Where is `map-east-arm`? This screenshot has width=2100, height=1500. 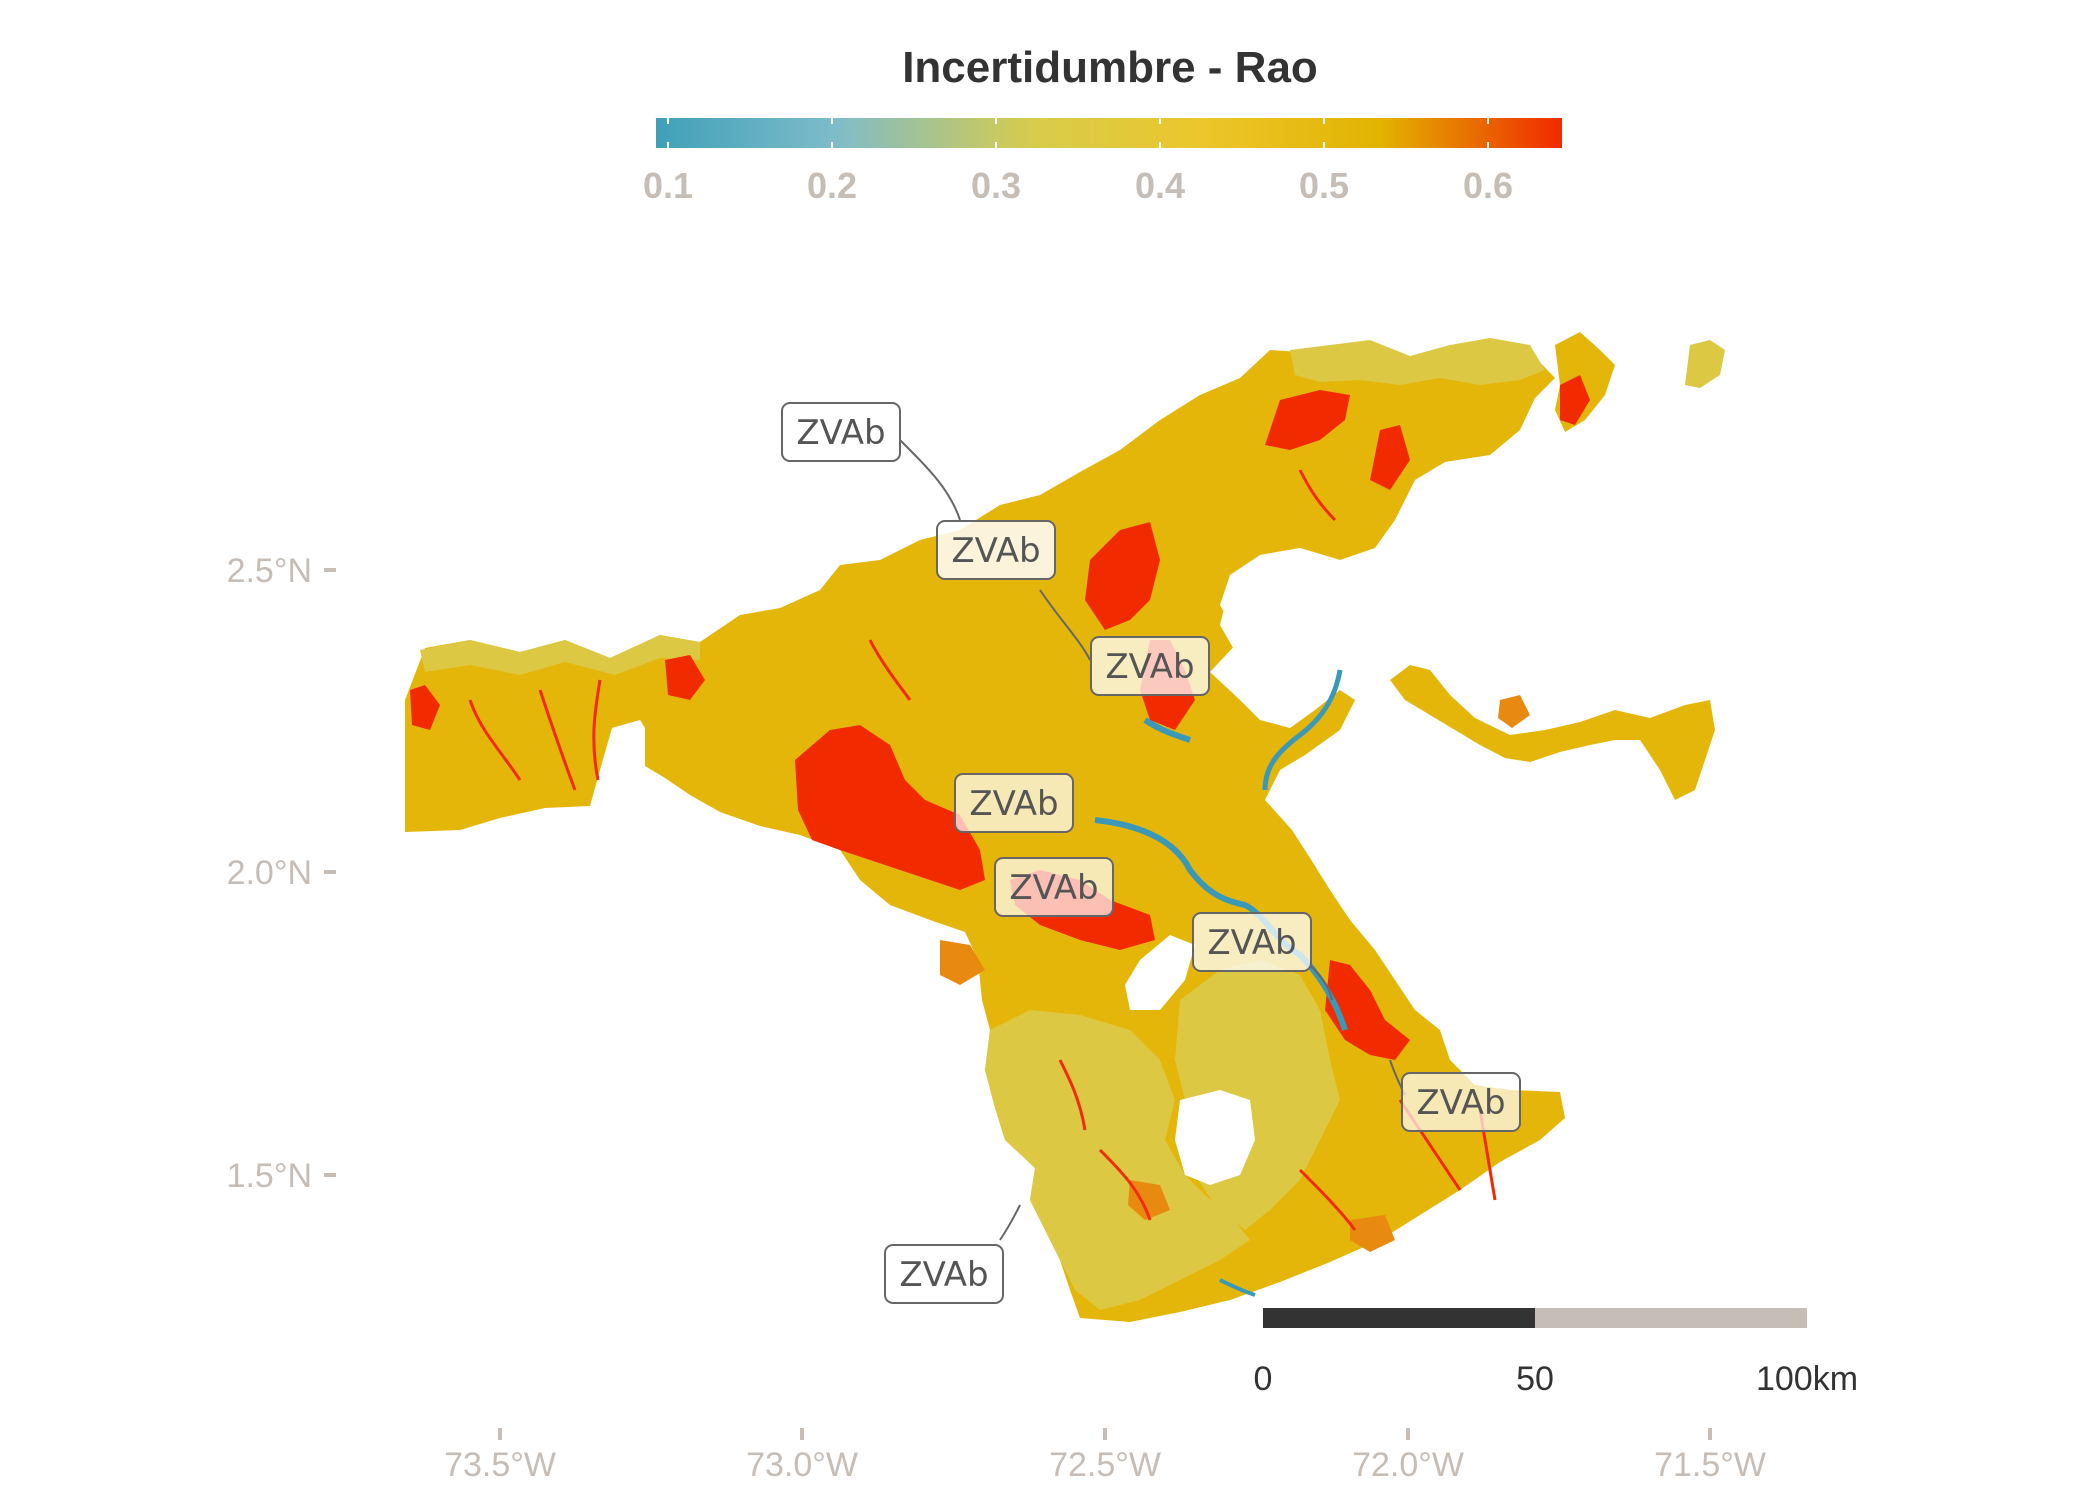 map-east-arm is located at coordinates (1552, 732).